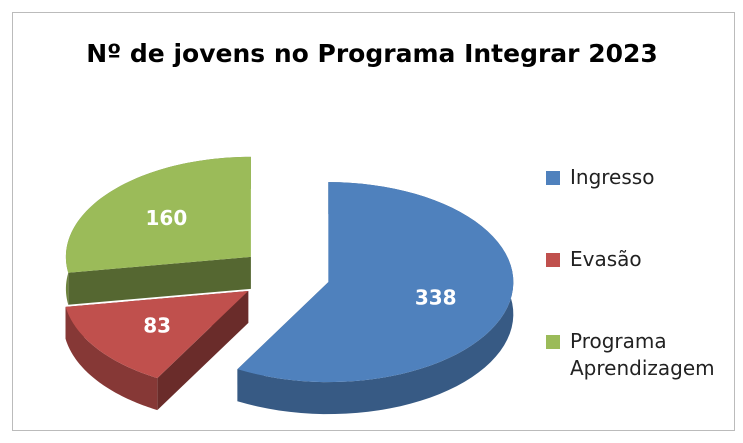 The height and width of the screenshot is (443, 743). I want to click on value-label: 338, so click(436, 297).